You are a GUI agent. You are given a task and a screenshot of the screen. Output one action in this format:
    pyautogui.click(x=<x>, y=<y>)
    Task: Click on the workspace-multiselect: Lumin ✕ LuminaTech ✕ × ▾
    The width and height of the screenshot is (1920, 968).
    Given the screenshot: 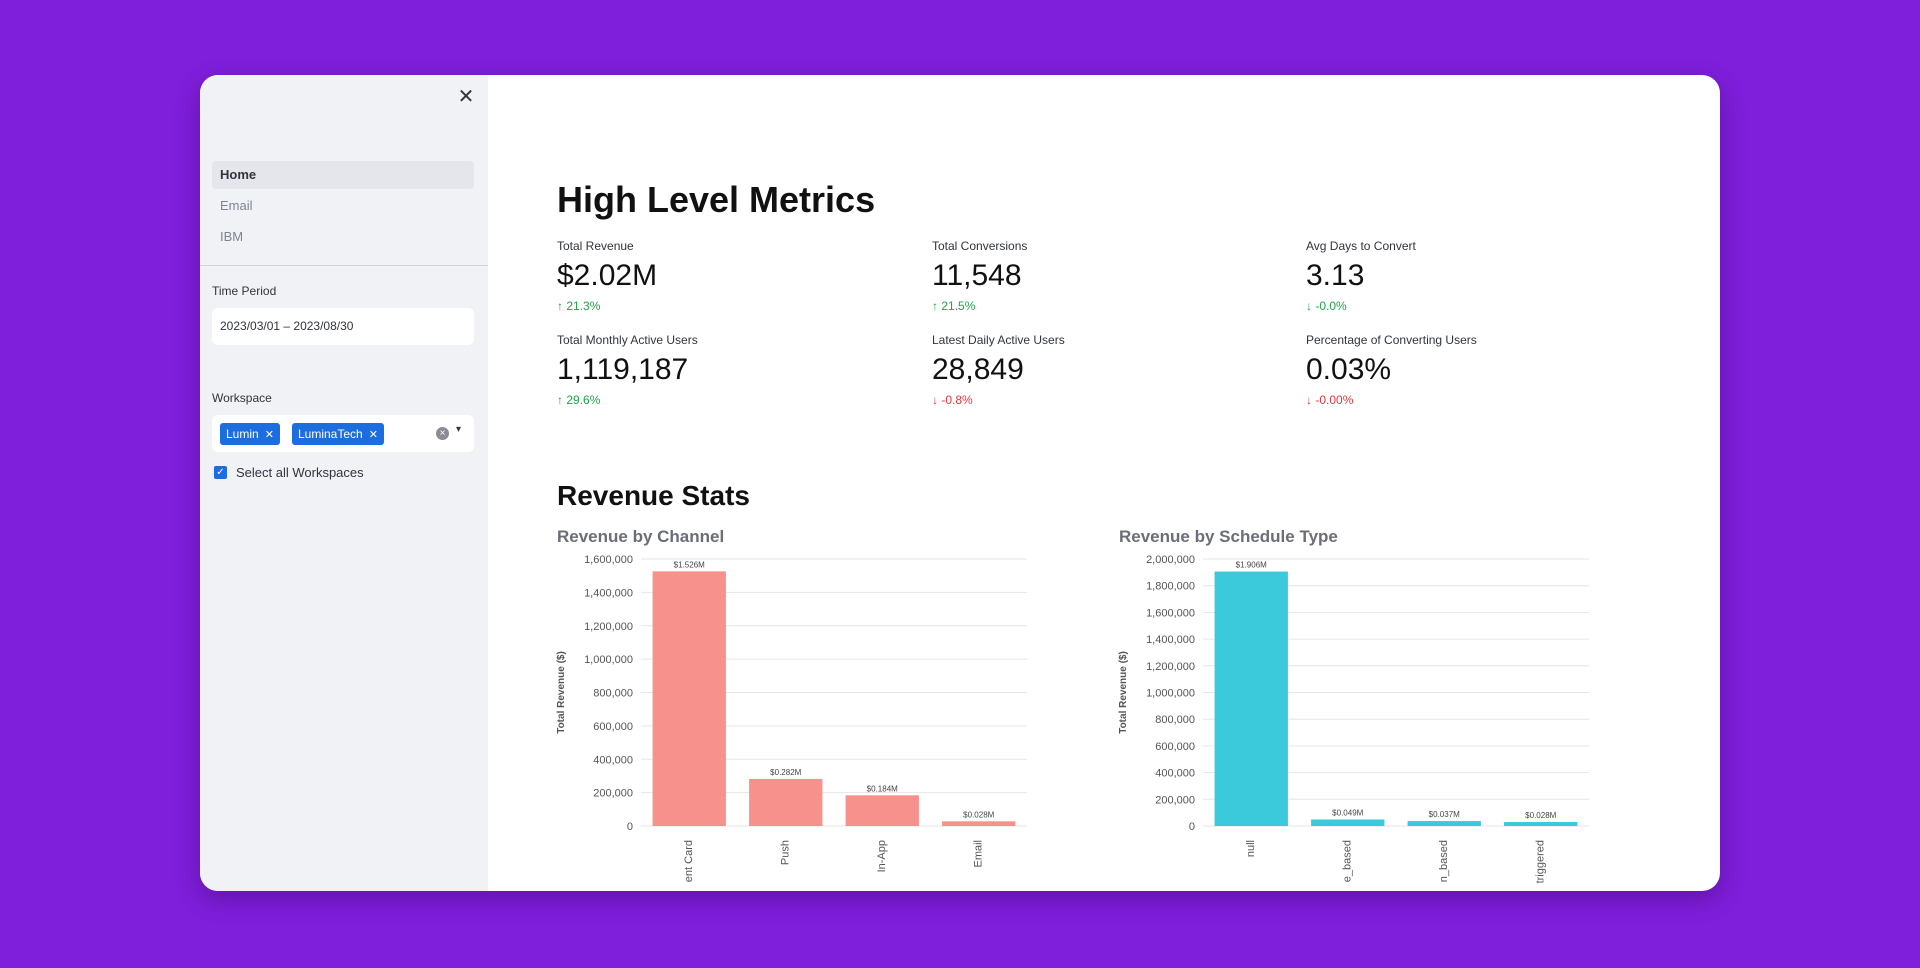 What is the action you would take?
    pyautogui.click(x=343, y=433)
    